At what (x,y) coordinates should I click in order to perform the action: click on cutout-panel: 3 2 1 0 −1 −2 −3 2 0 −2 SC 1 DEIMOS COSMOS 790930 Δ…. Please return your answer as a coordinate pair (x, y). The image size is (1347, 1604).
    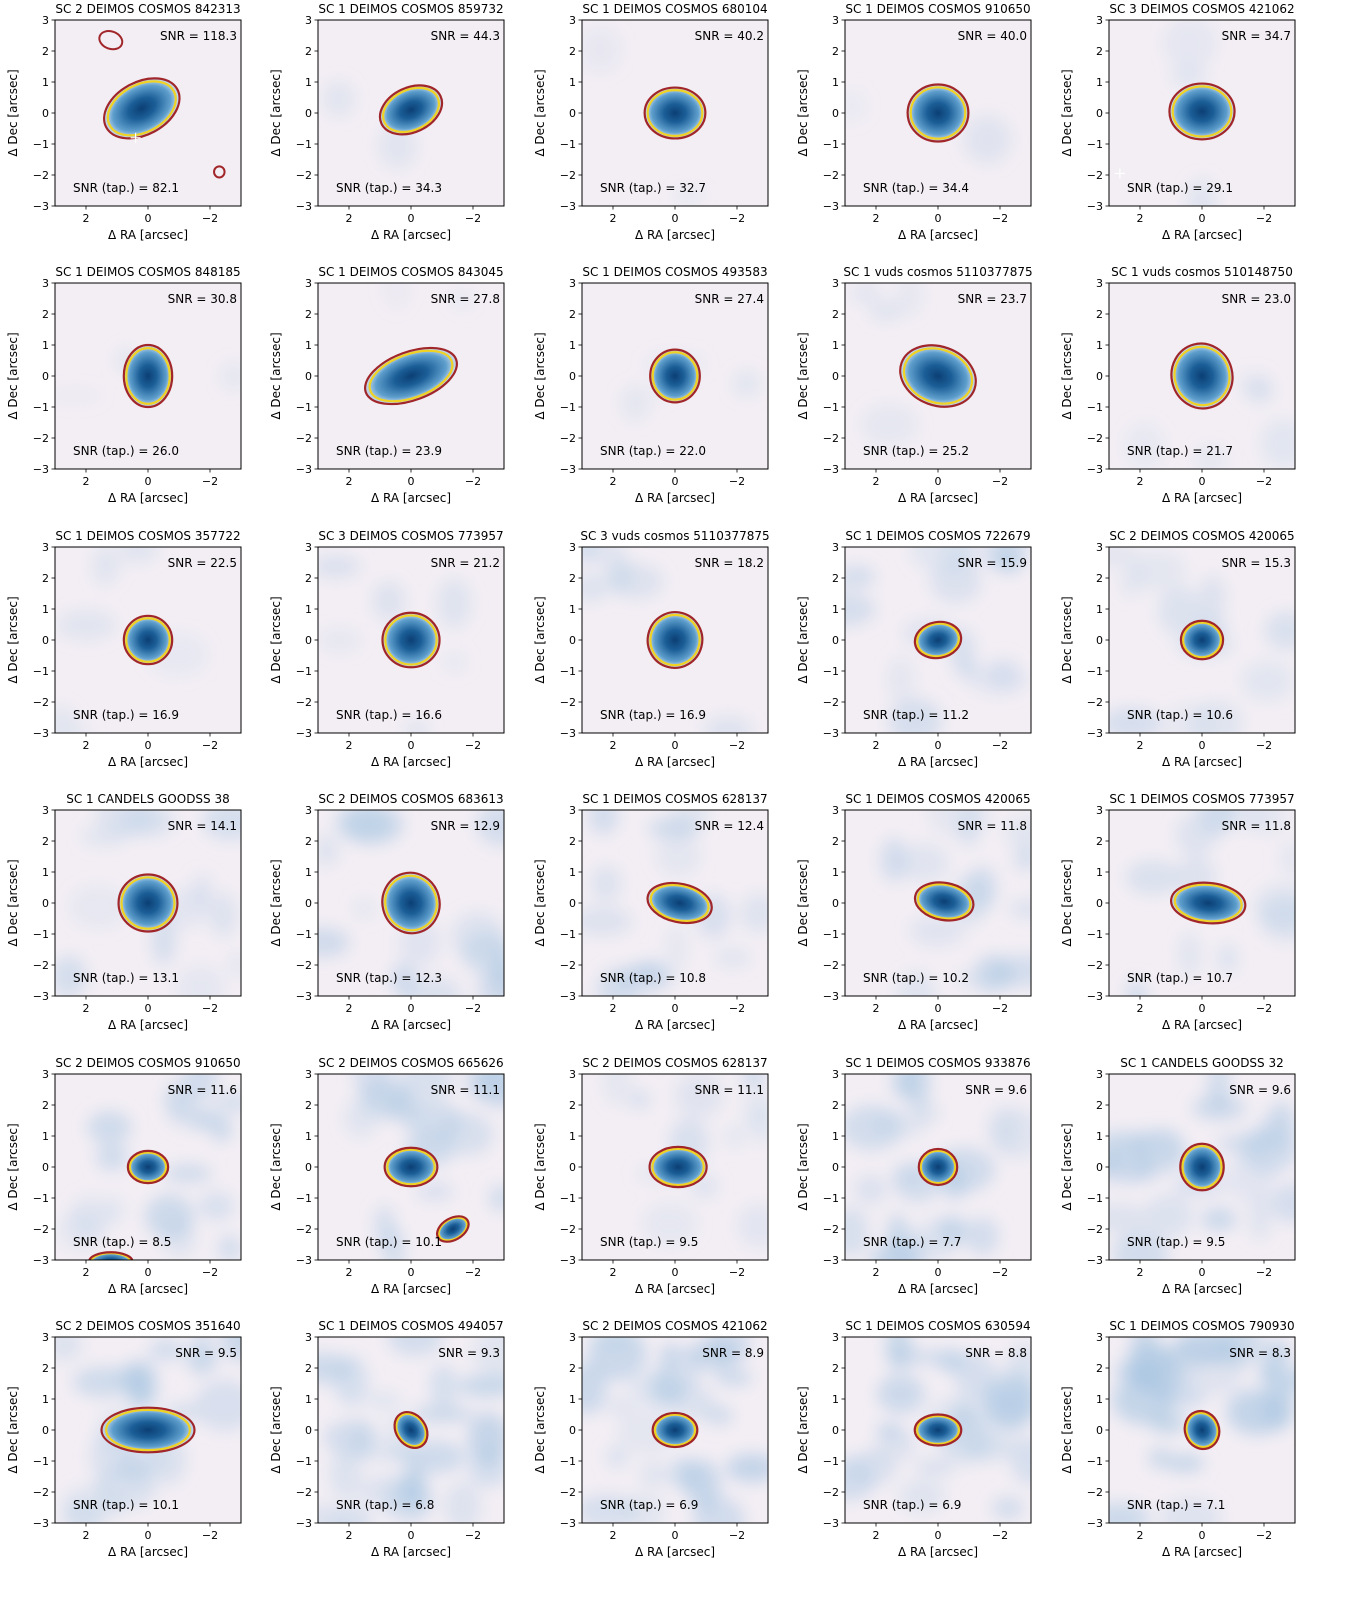
    Looking at the image, I should click on (1178, 1439).